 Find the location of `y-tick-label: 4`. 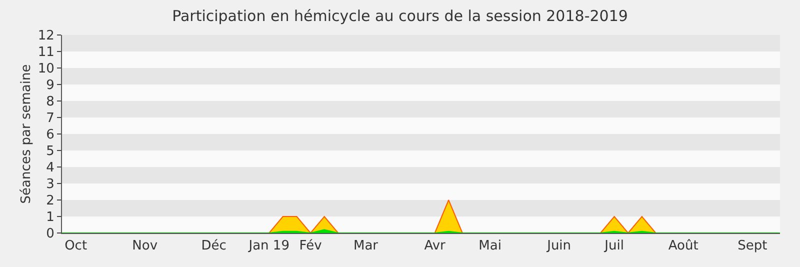

y-tick-label: 4 is located at coordinates (50, 168).